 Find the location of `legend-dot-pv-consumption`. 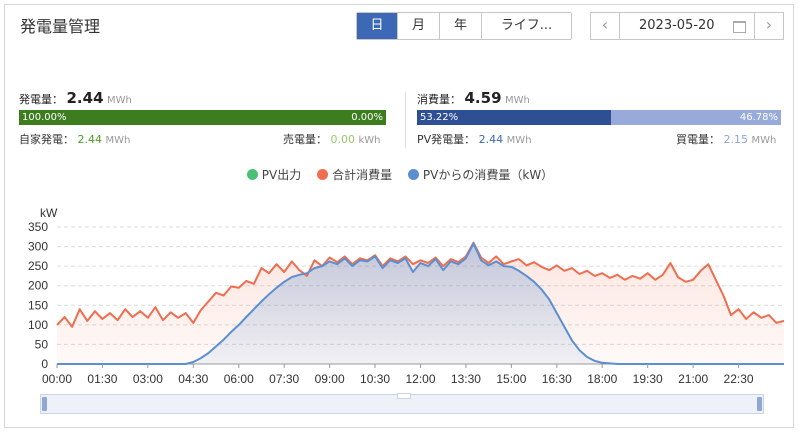

legend-dot-pv-consumption is located at coordinates (413, 174).